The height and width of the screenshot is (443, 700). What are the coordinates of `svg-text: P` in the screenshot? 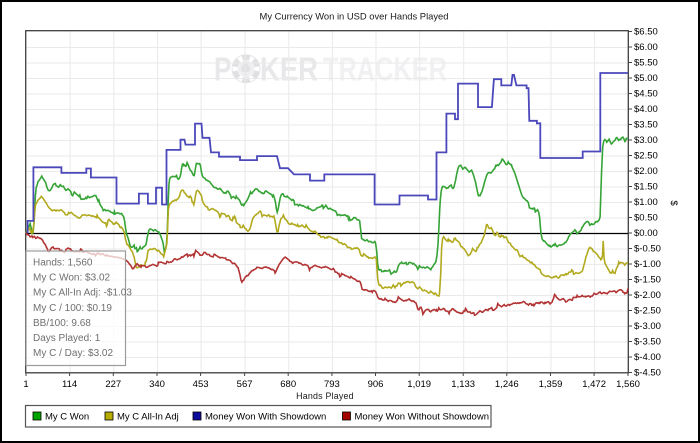 It's located at (223, 70).